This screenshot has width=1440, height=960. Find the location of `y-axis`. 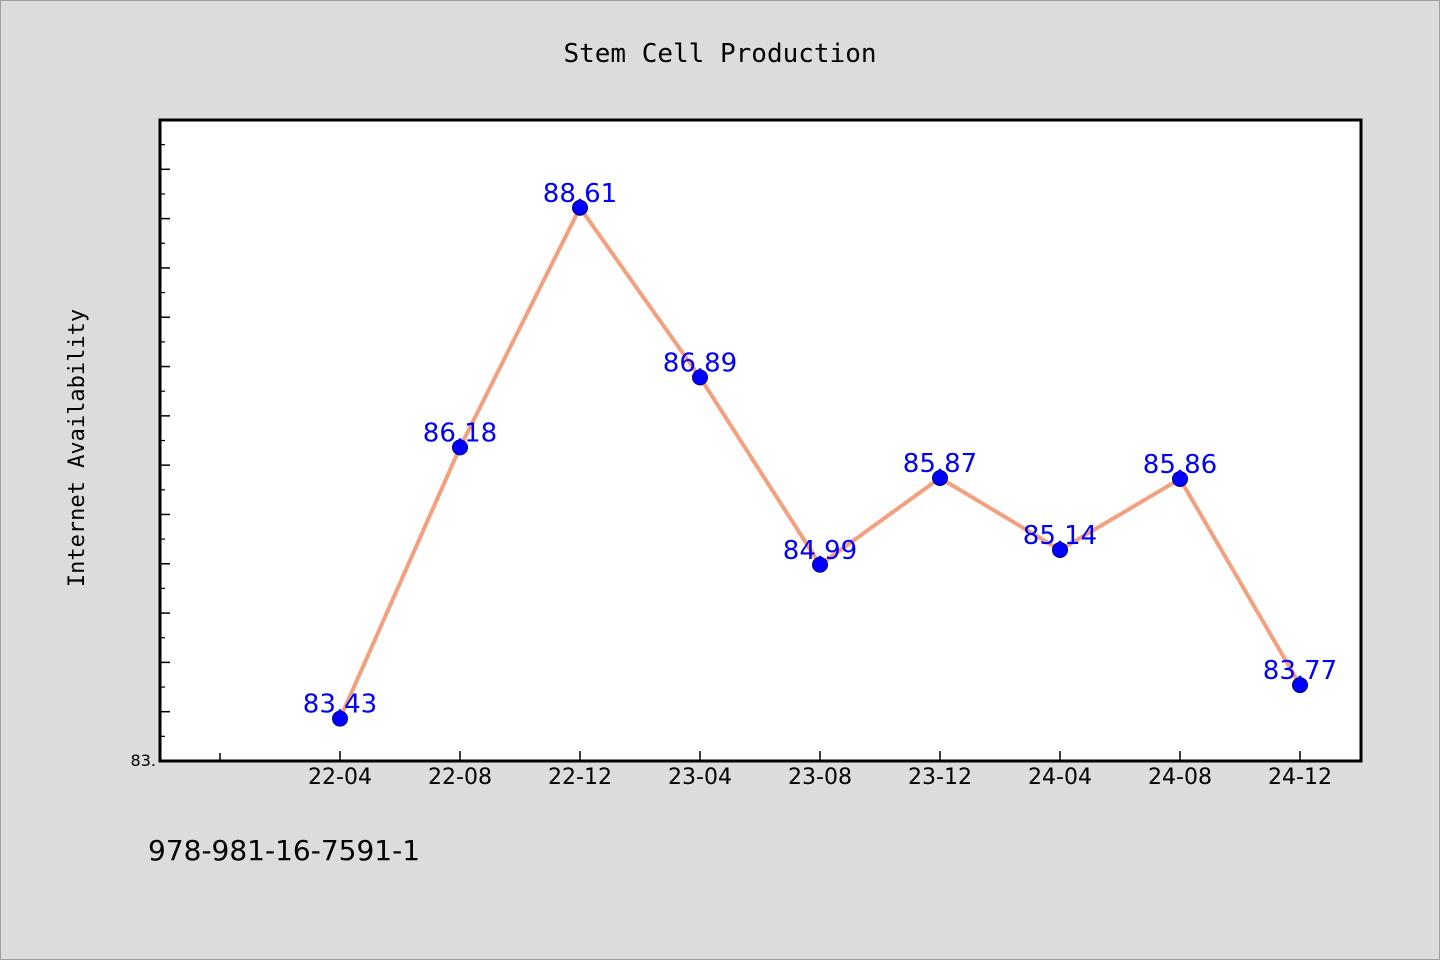

y-axis is located at coordinates (165, 453).